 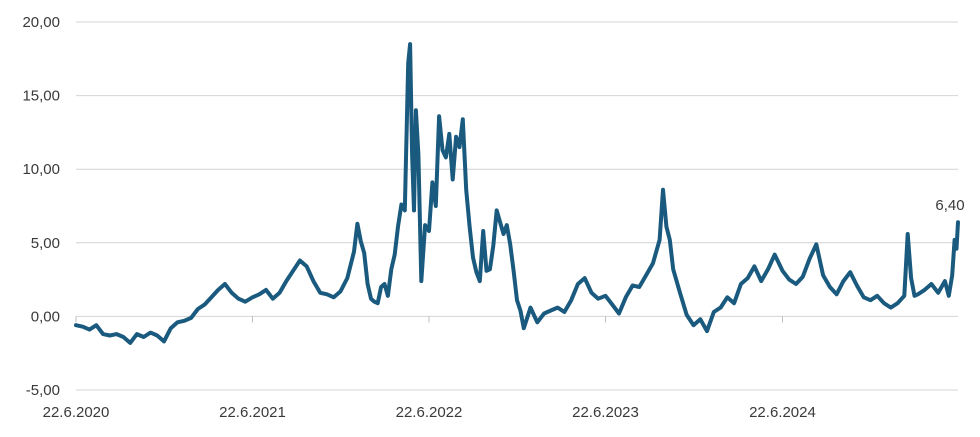 What do you see at coordinates (41, 96) in the screenshot?
I see `y-tick-label: 15,00` at bounding box center [41, 96].